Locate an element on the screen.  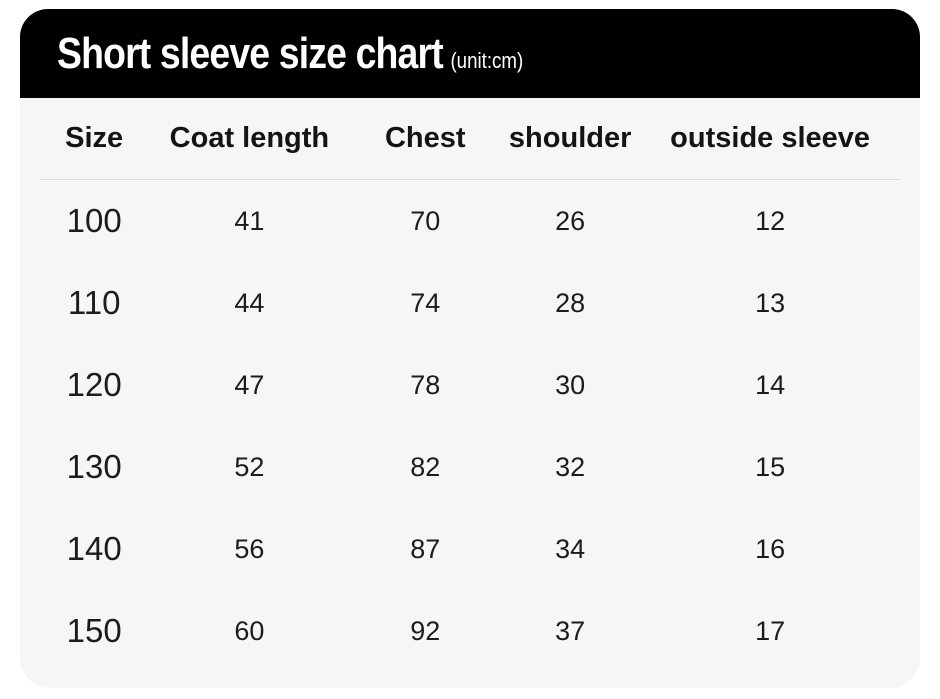
size-value: 150 is located at coordinates (94, 630).